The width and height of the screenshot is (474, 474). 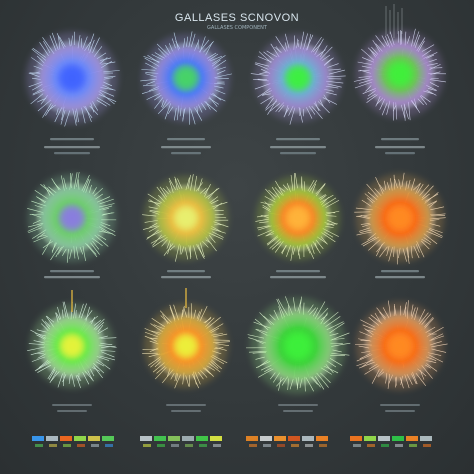 I want to click on header: GALLASES SCNOVON GALLASES COMPONENT, so click(x=237, y=22).